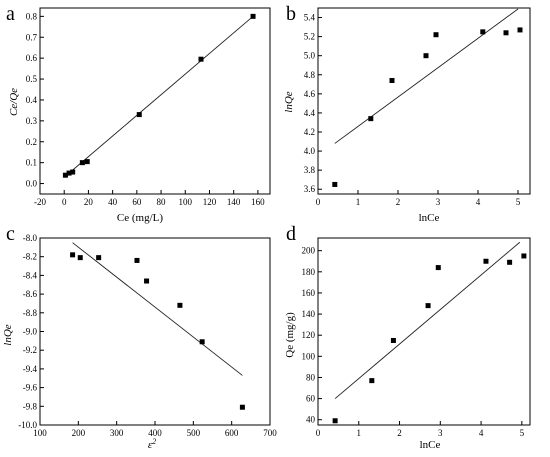 The image size is (550, 457). Describe the element at coordinates (64, 202) in the screenshot. I see `panel-a-x-tick-label: 0` at that location.